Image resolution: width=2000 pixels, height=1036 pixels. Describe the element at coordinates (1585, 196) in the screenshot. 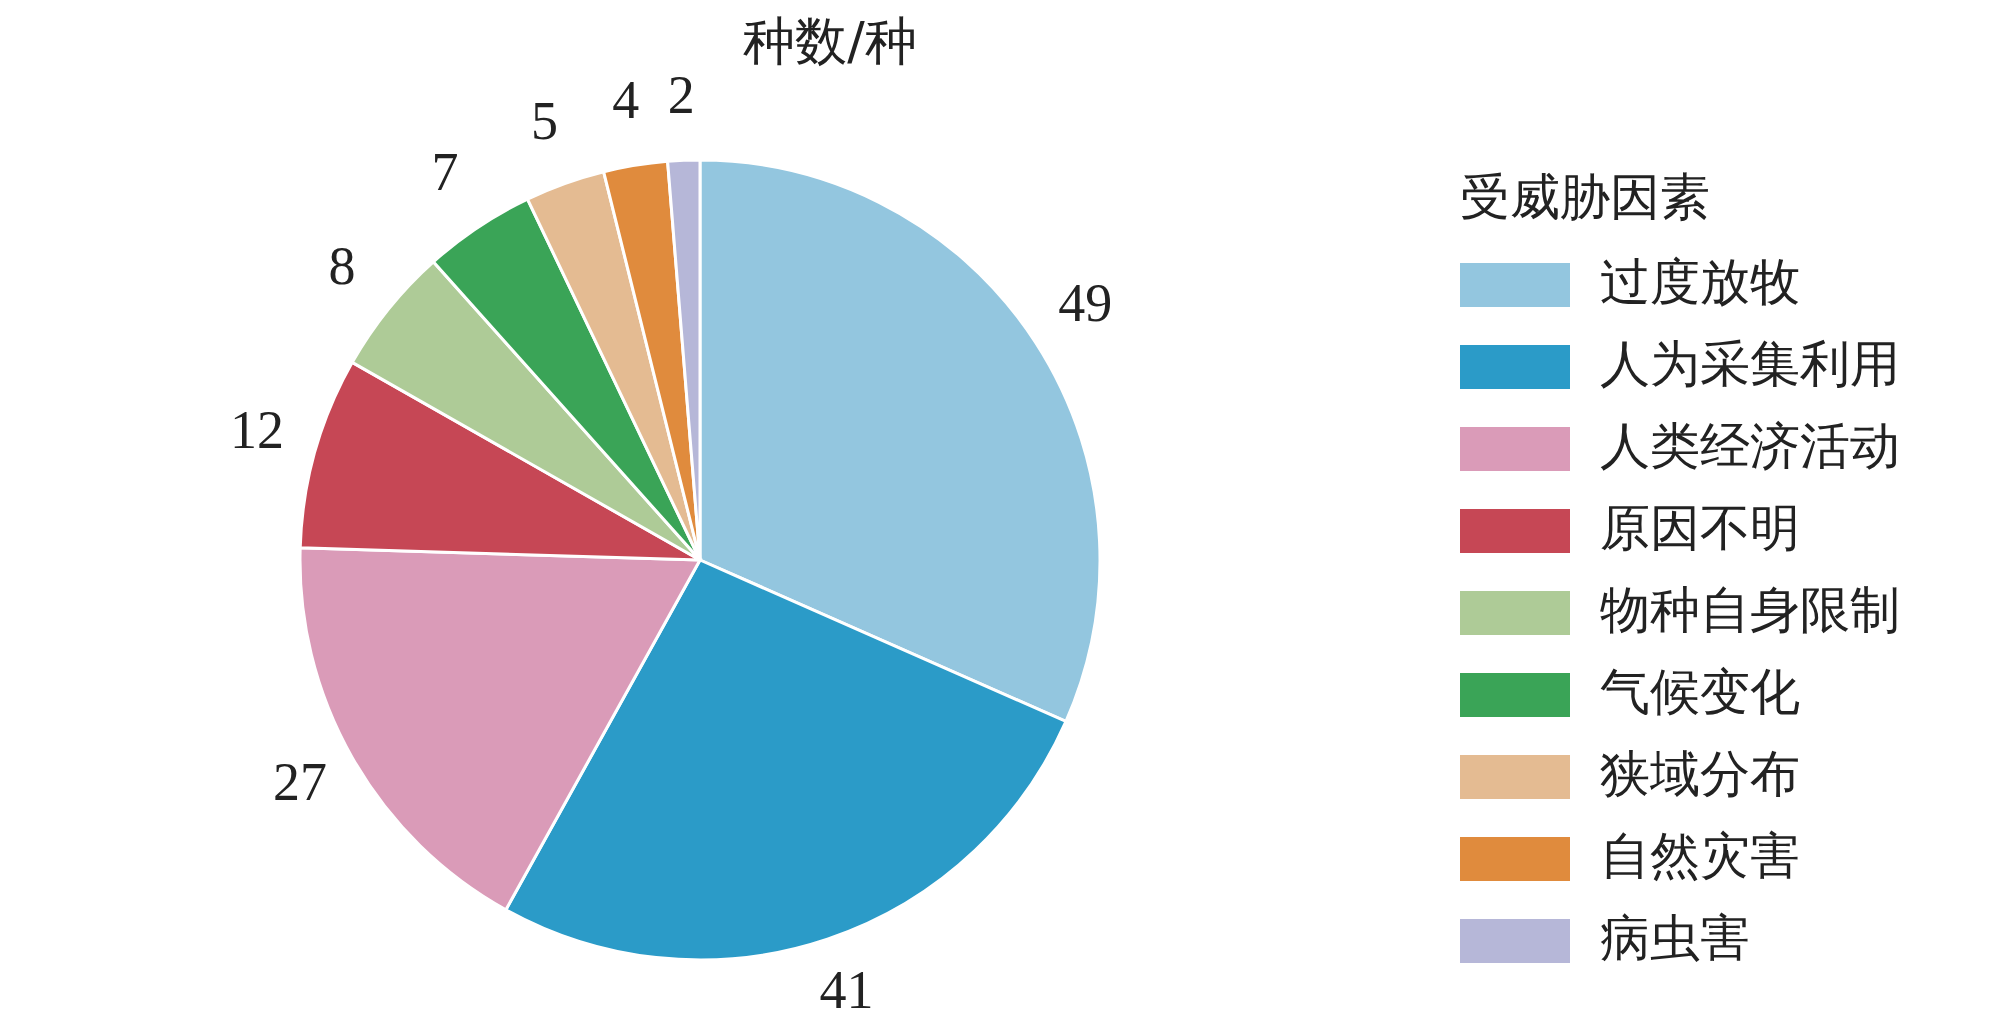

I see `legend-title: 受威胁因素` at that location.